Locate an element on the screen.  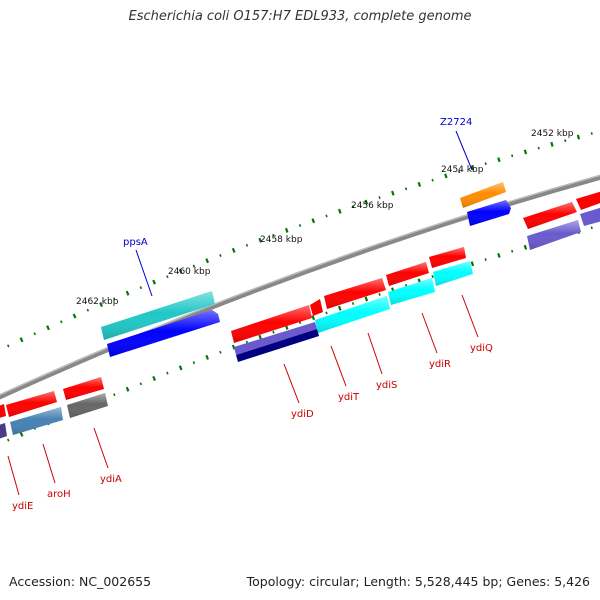
gene-ydir-block is located at coordinates (407, 274).